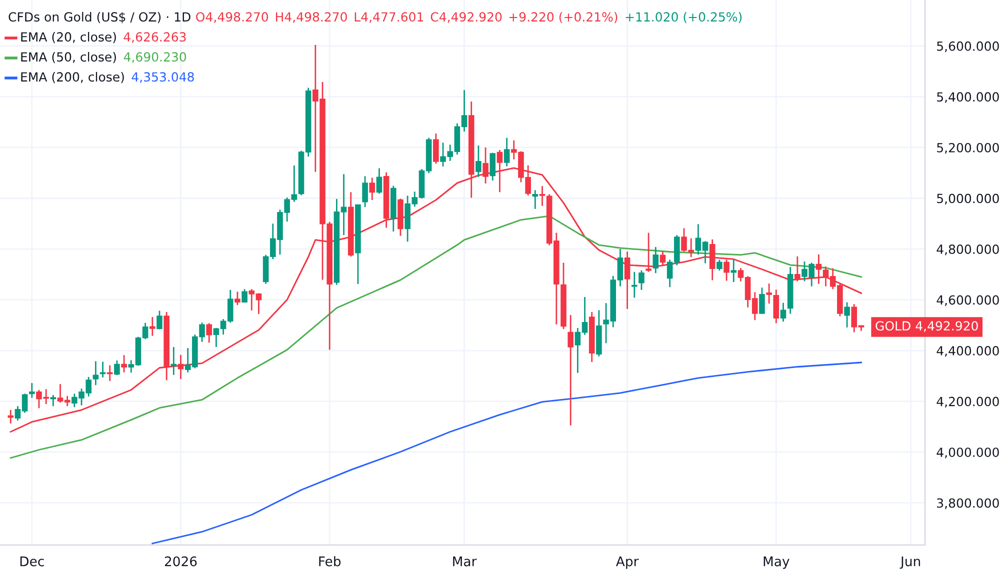 This screenshot has height=578, width=1000. What do you see at coordinates (967, 300) in the screenshot?
I see `y-tick-label: 4,600.000` at bounding box center [967, 300].